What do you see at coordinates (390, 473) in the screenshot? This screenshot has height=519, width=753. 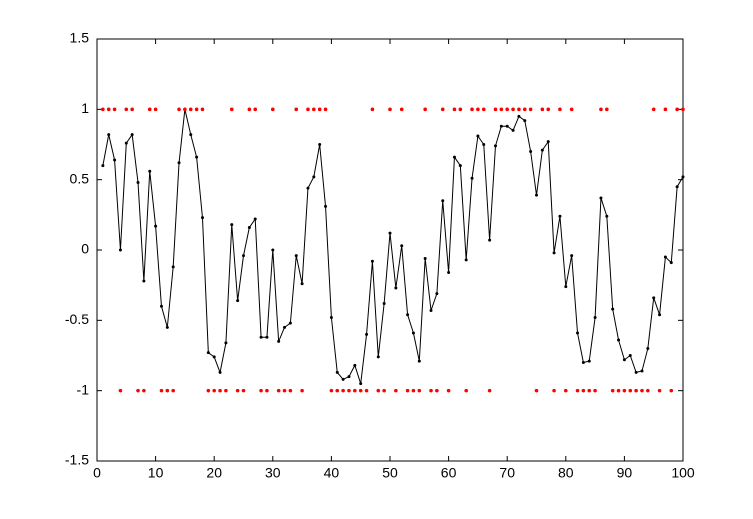 I see `x-tick-label: 50` at bounding box center [390, 473].